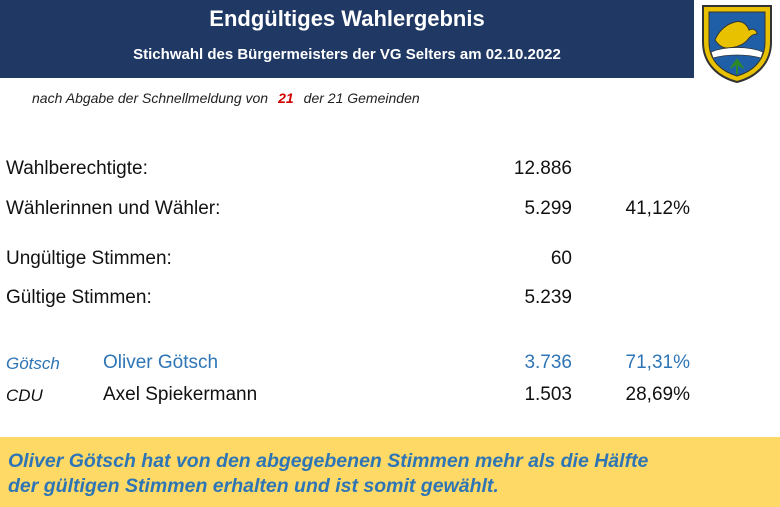 This screenshot has height=507, width=780. What do you see at coordinates (390, 365) in the screenshot?
I see `candidate-row-goetsch: Götsch Oliver Götsch 3.736 71,31%` at bounding box center [390, 365].